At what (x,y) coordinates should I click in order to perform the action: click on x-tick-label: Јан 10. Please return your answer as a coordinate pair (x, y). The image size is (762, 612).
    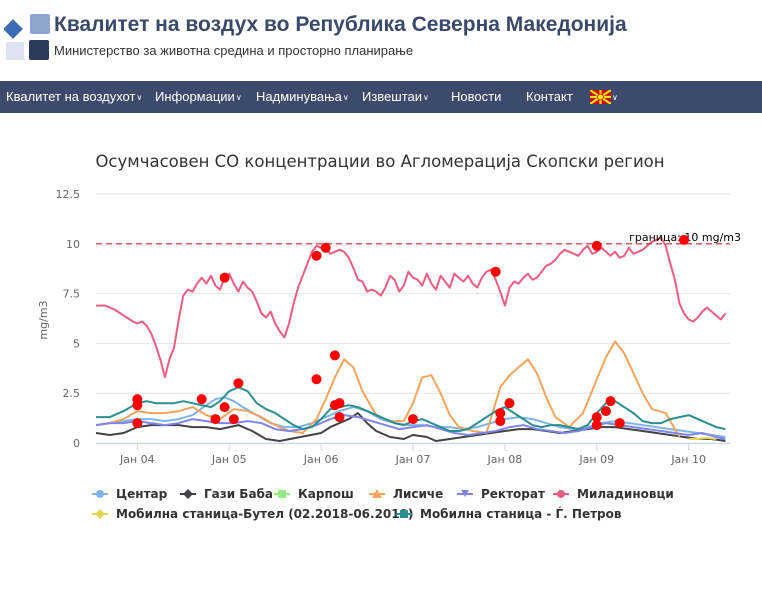
    Looking at the image, I should click on (688, 459).